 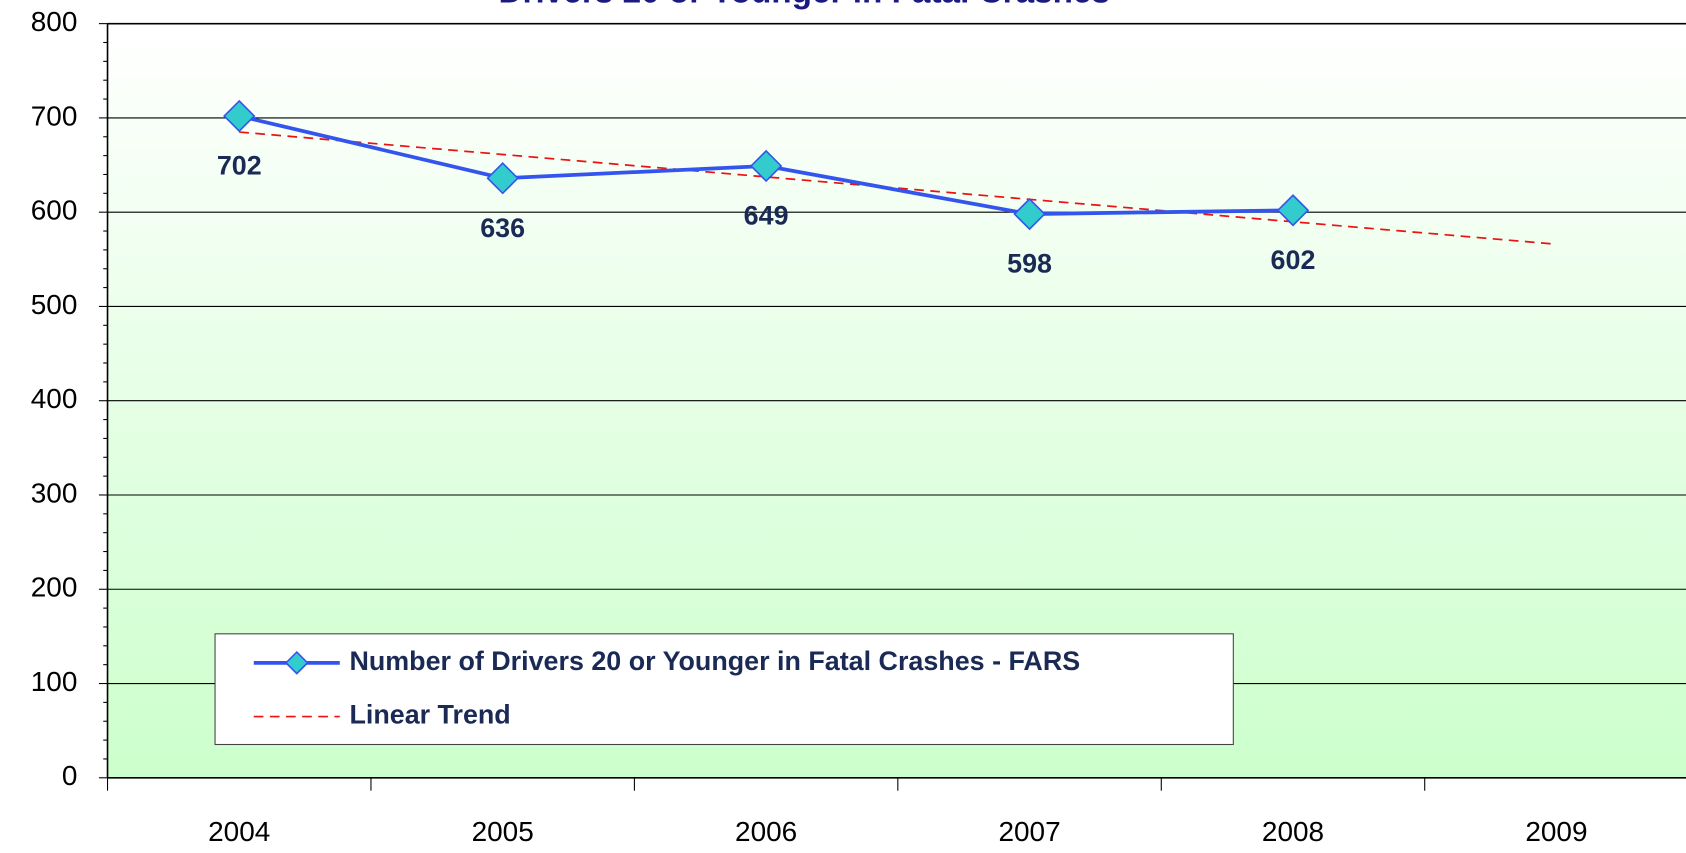 I want to click on legend-label: Linear Trend, so click(x=429, y=715).